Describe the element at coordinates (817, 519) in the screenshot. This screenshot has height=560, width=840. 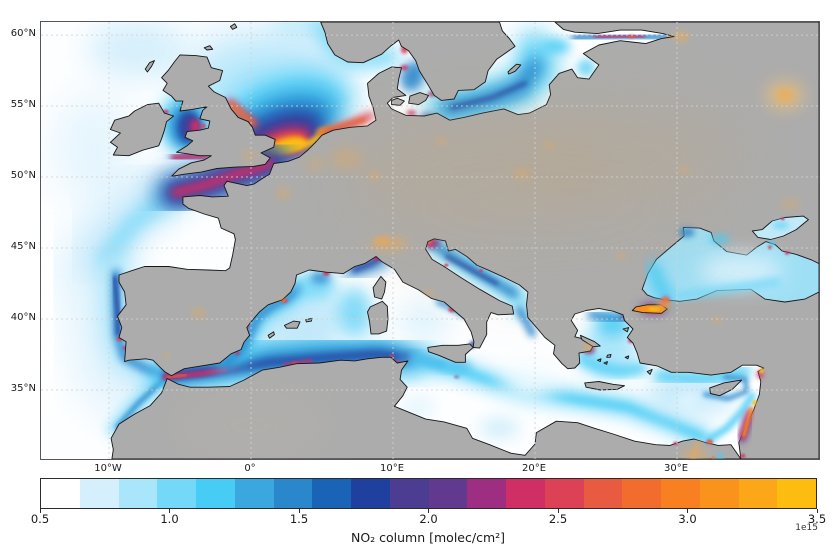
I see `colorbar-tick-label: 3.5` at that location.